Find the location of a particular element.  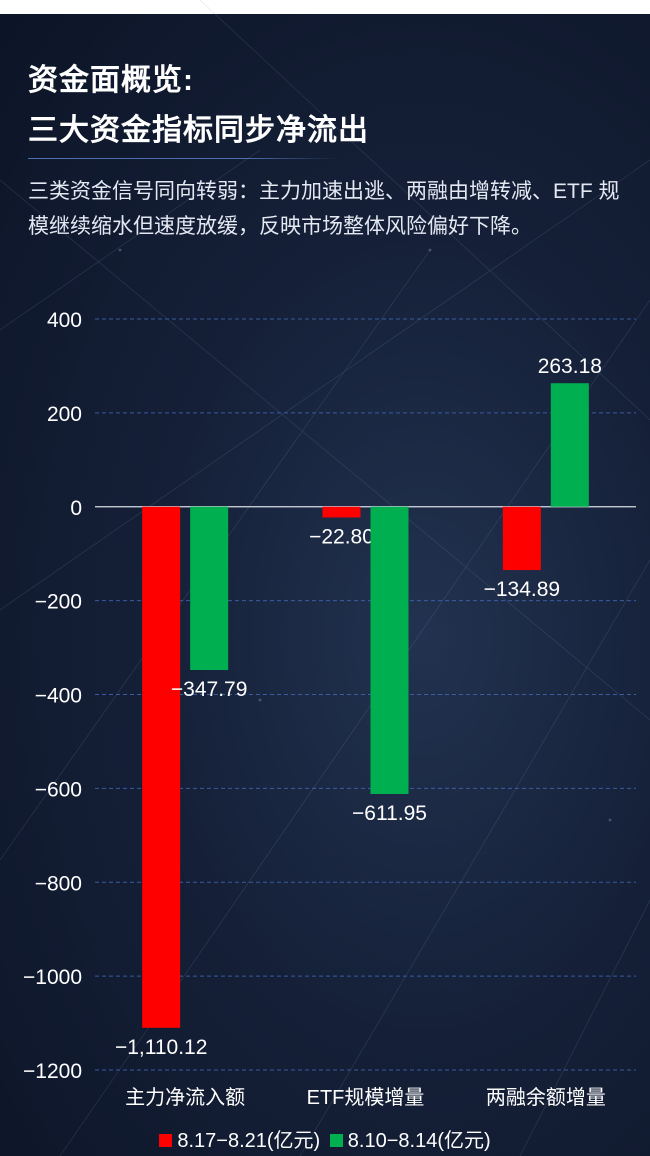

x-category-label-3: 两融余额增量 is located at coordinates (546, 1097).